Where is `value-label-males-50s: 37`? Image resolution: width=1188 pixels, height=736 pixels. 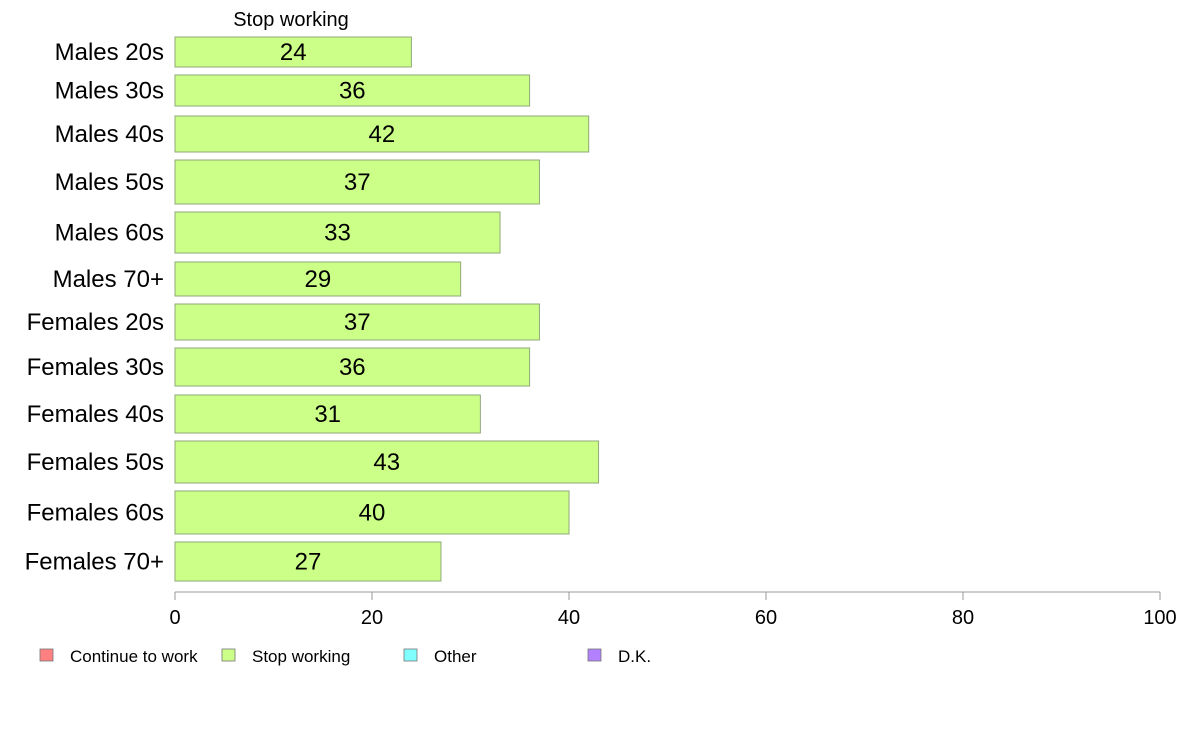
value-label-males-50s: 37 is located at coordinates (357, 182).